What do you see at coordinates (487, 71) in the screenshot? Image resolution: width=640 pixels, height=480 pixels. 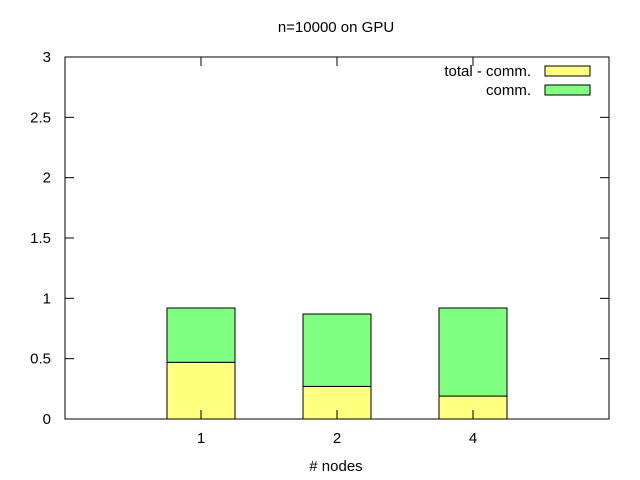 I see `legend-label: total - comm.` at bounding box center [487, 71].